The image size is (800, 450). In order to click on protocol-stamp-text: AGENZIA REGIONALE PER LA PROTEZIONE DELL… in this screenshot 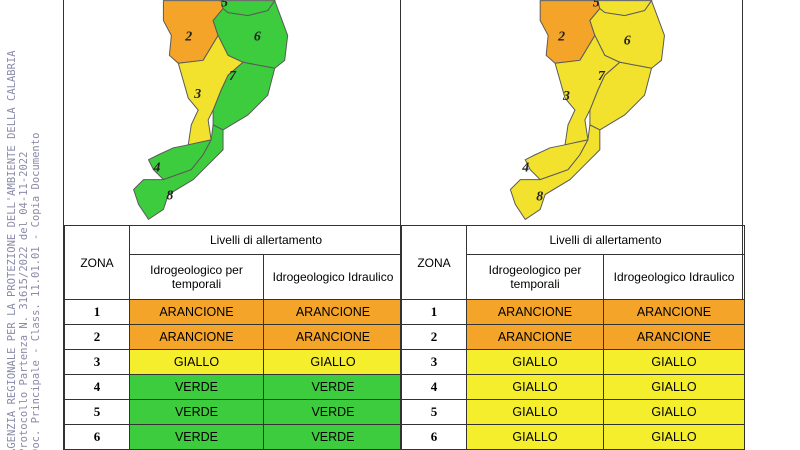, I will do `click(24, 225)`.